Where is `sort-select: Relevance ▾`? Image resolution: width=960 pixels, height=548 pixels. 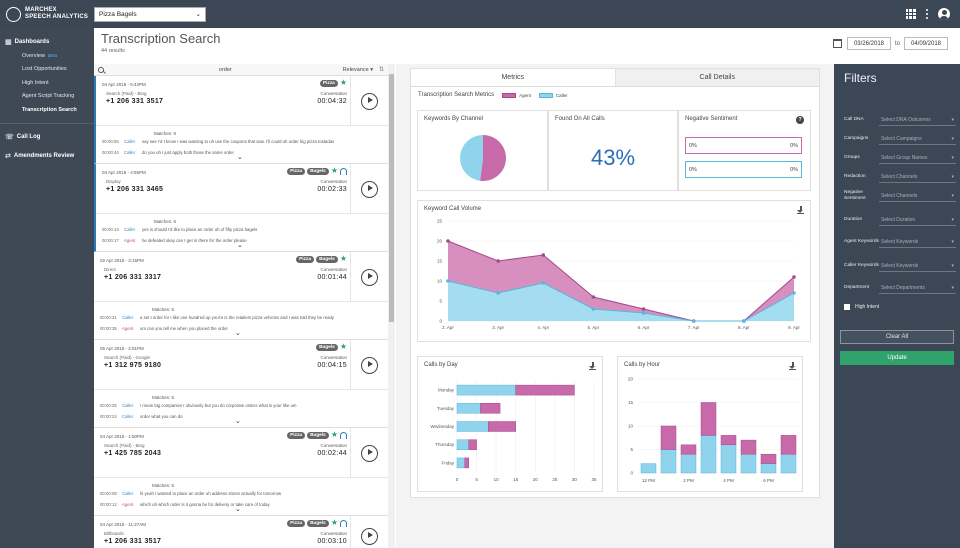 sort-select: Relevance ▾ is located at coordinates (357, 69).